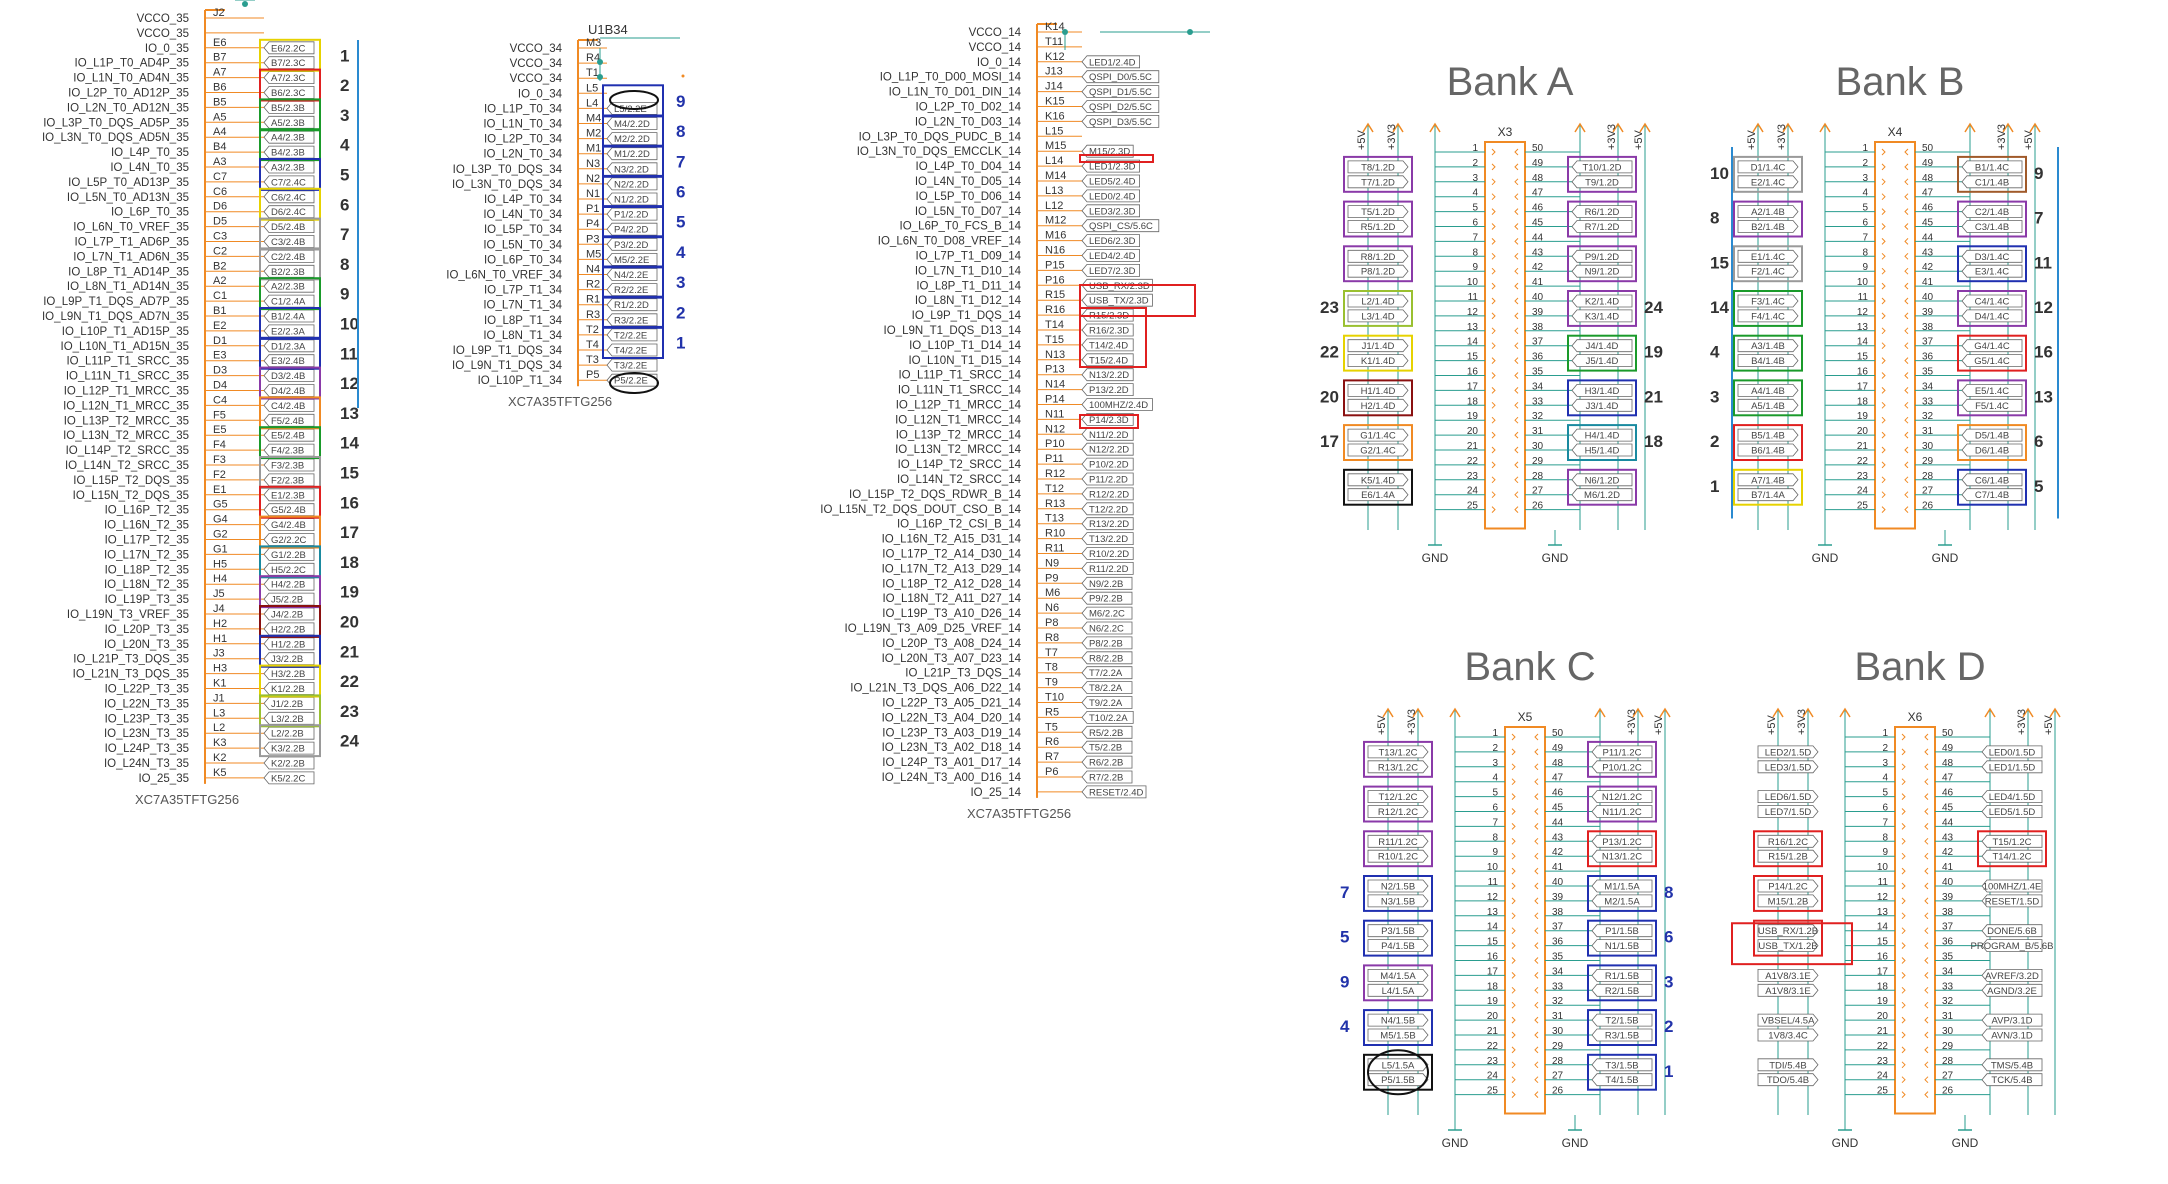 The height and width of the screenshot is (1184, 2168). Describe the element at coordinates (2043, 307) in the screenshot. I see `pair-number: 12` at that location.